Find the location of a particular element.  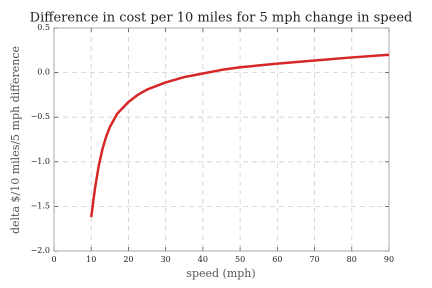

y-tick-label: −1.0 is located at coordinates (40, 161).